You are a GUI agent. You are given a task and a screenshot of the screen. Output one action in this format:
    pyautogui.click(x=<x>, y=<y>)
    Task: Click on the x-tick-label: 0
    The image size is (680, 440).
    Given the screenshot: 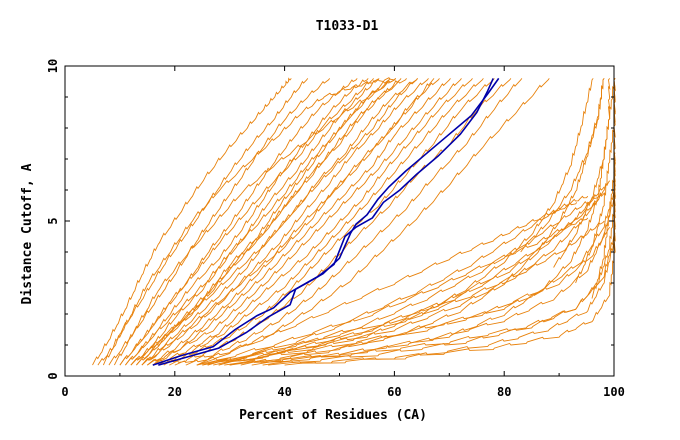 What is the action you would take?
    pyautogui.click(x=64, y=392)
    